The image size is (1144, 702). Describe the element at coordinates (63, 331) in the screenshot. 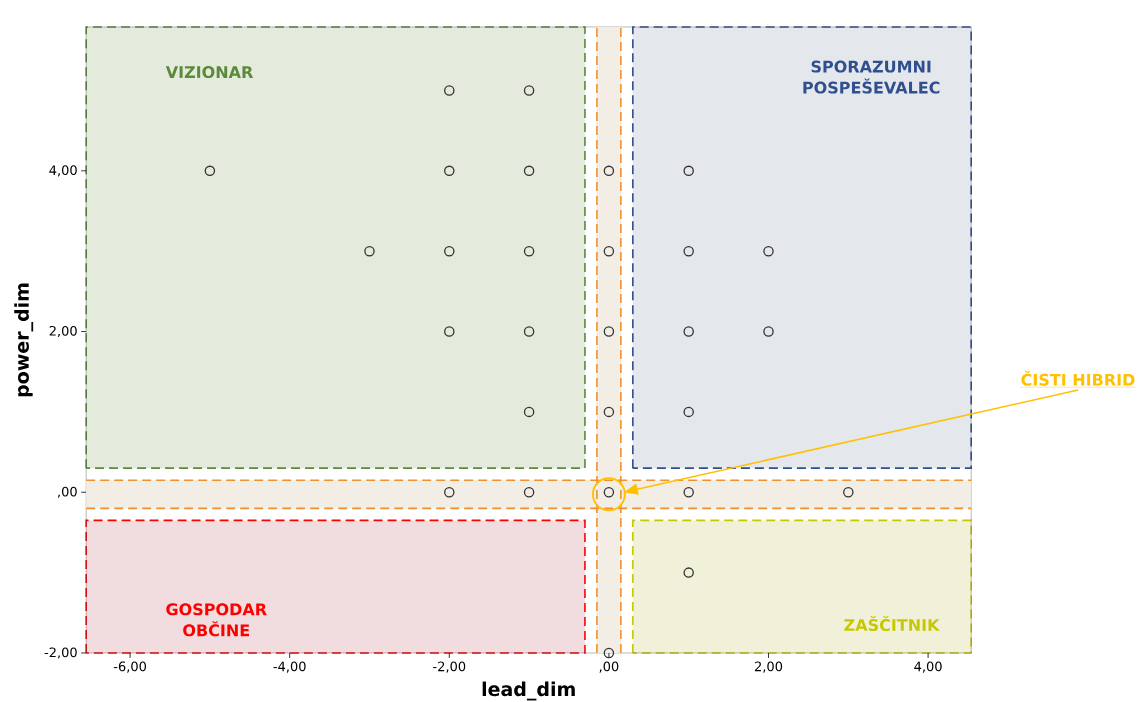

I see `y-tick-label: 2,00` at that location.